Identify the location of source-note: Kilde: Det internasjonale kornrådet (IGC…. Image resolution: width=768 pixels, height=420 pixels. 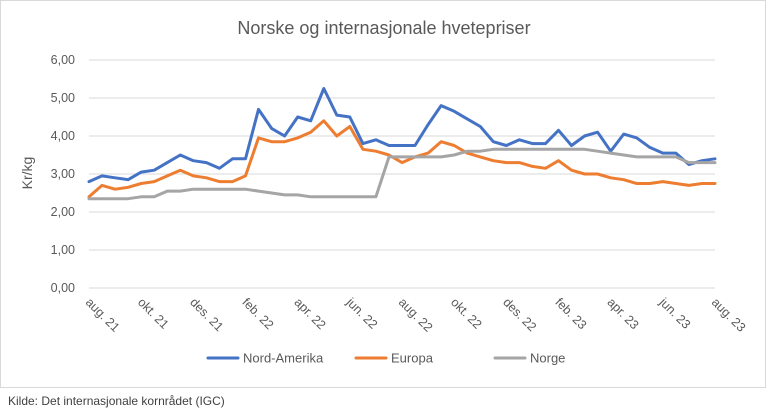
(116, 401).